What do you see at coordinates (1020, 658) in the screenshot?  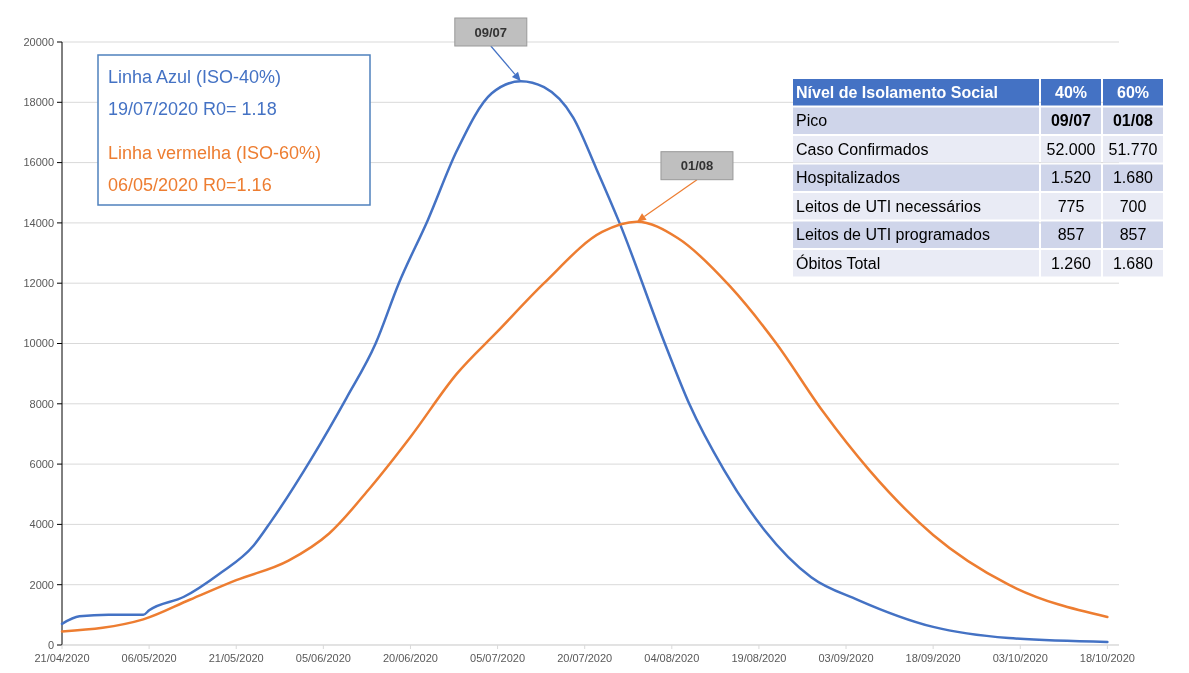 I see `x-tick-label: 03/10/2020` at bounding box center [1020, 658].